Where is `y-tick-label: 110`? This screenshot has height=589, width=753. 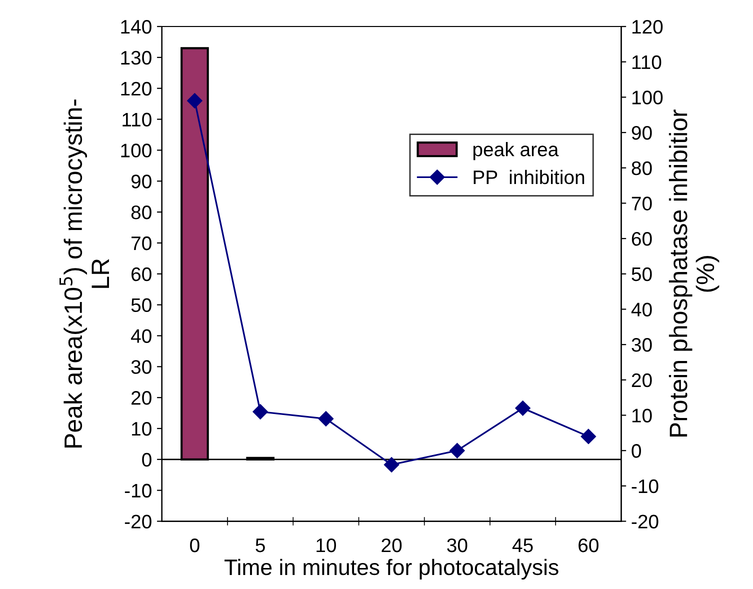 y-tick-label: 110 is located at coordinates (137, 119).